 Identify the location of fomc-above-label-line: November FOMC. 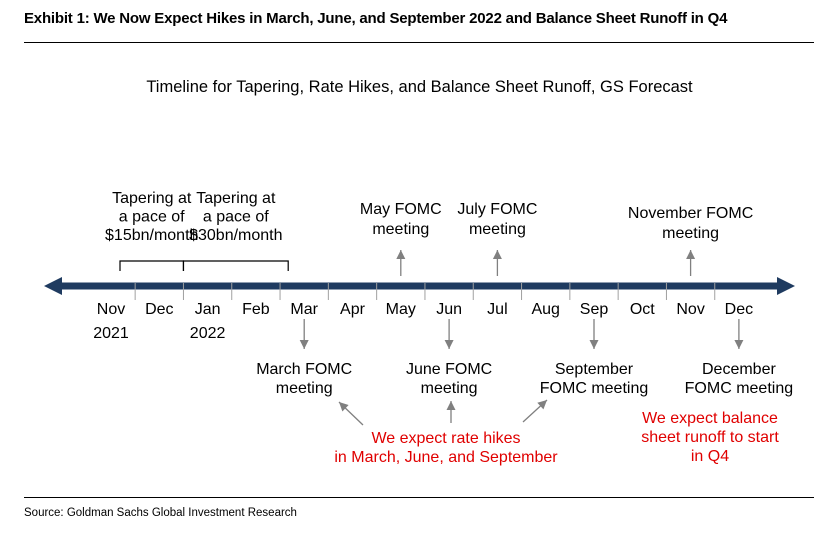
(690, 213).